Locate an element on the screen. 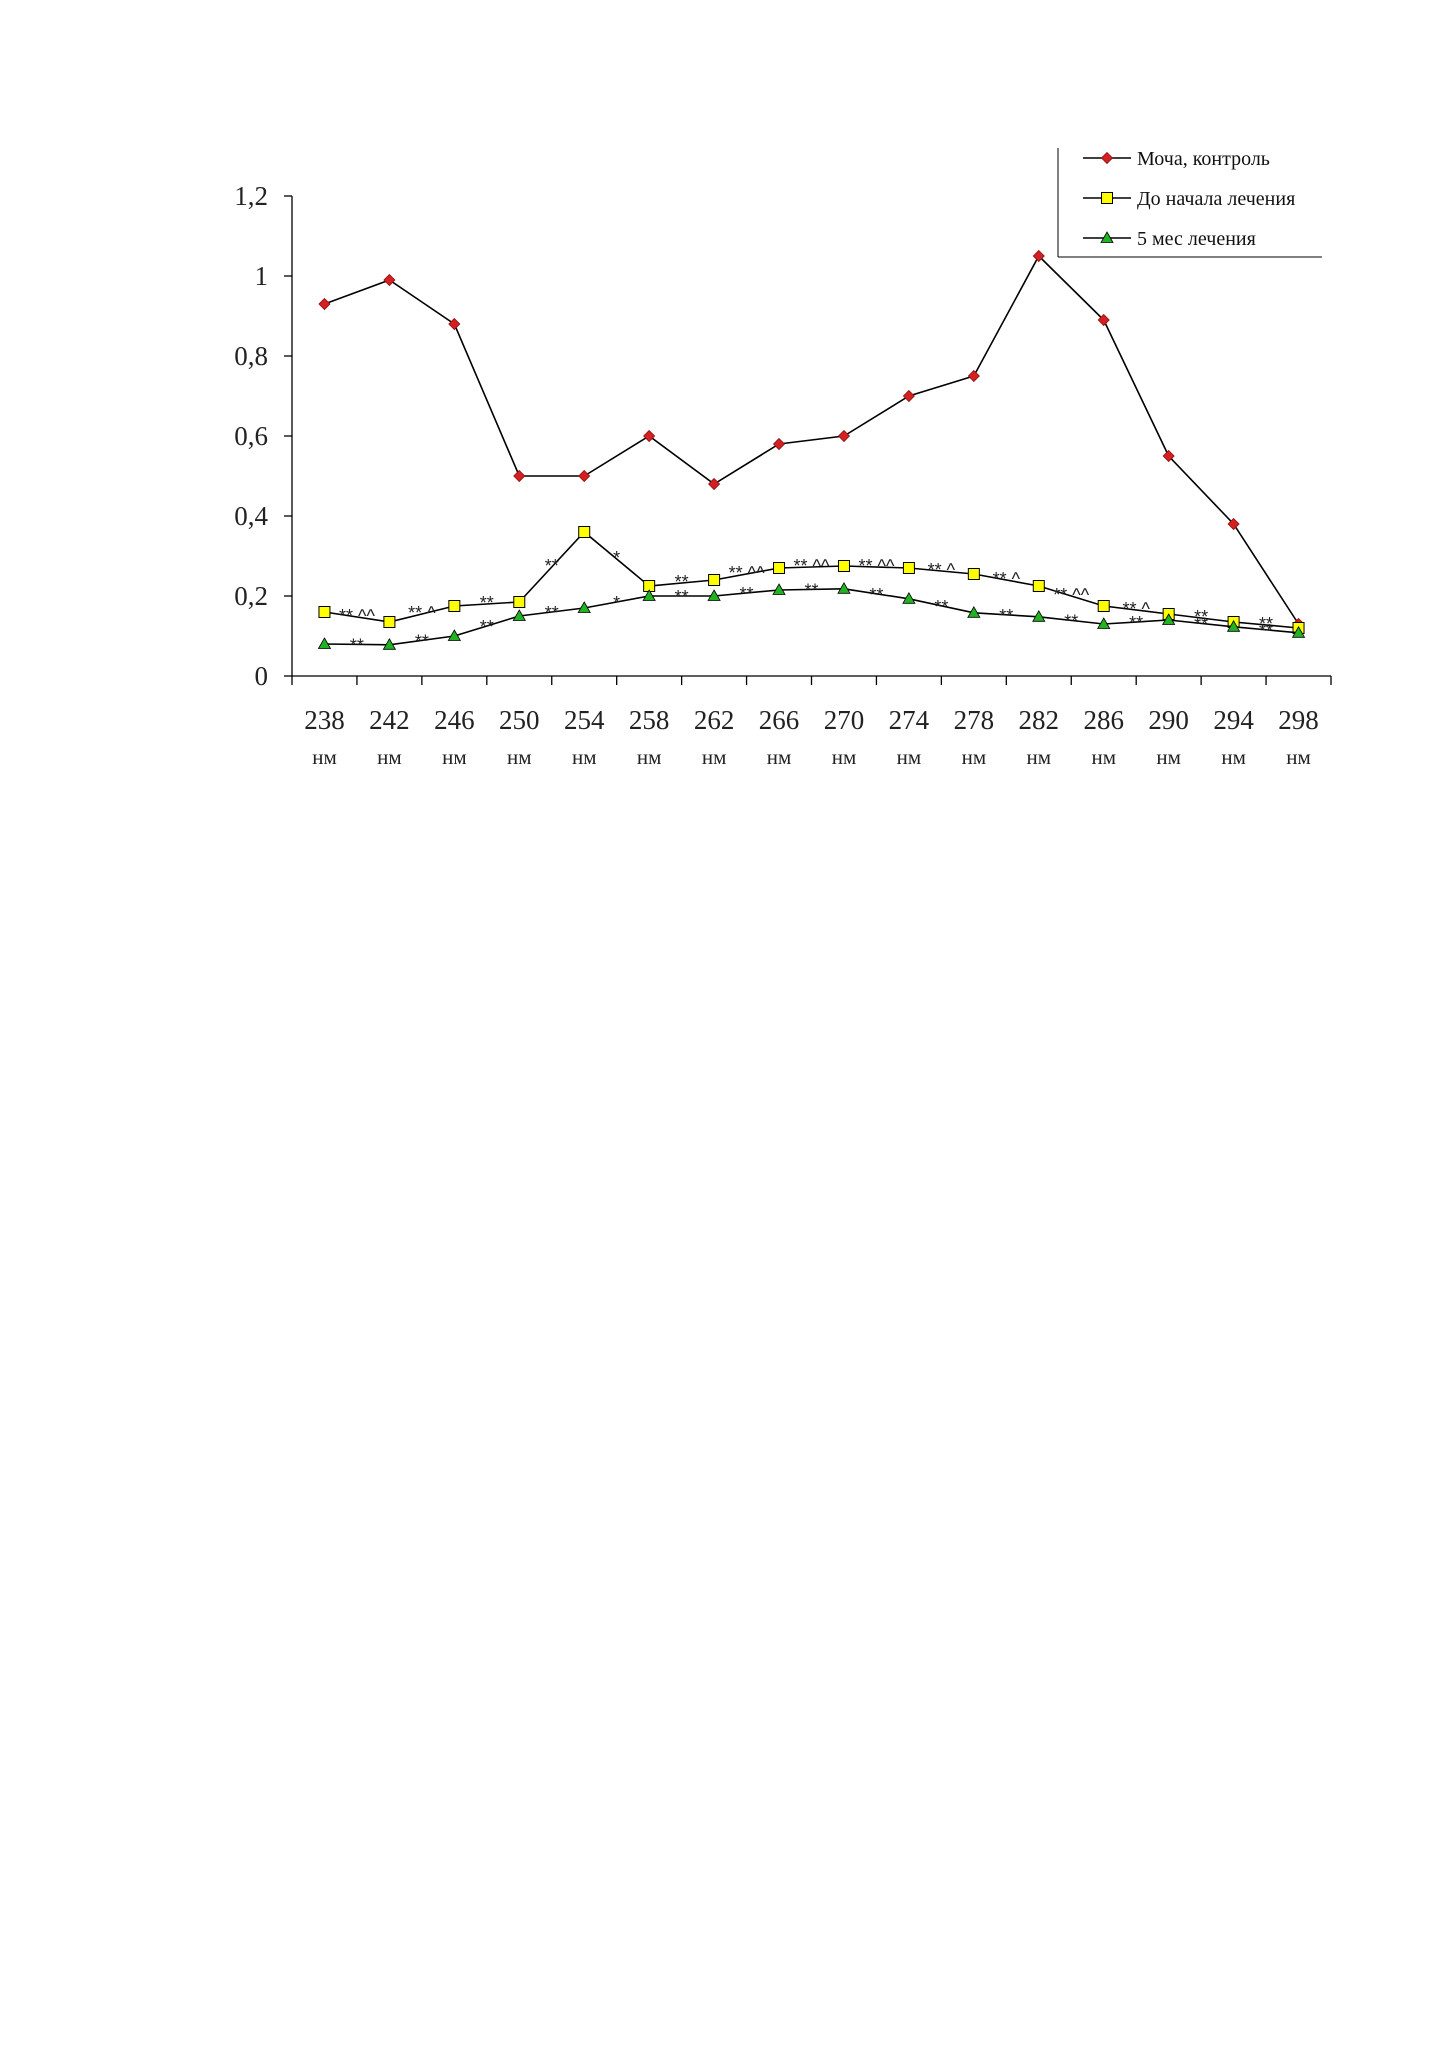 This screenshot has width=1449, height=2050. x-tick-label: 282 is located at coordinates (1039, 720).